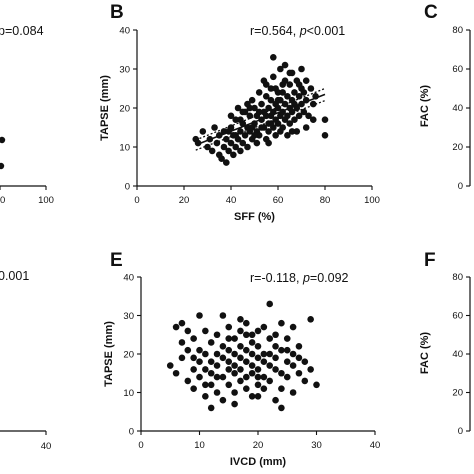 The image size is (474, 474). What do you see at coordinates (14, 276) in the screenshot?
I see `panel-d-stat-text: 0.001` at bounding box center [14, 276].